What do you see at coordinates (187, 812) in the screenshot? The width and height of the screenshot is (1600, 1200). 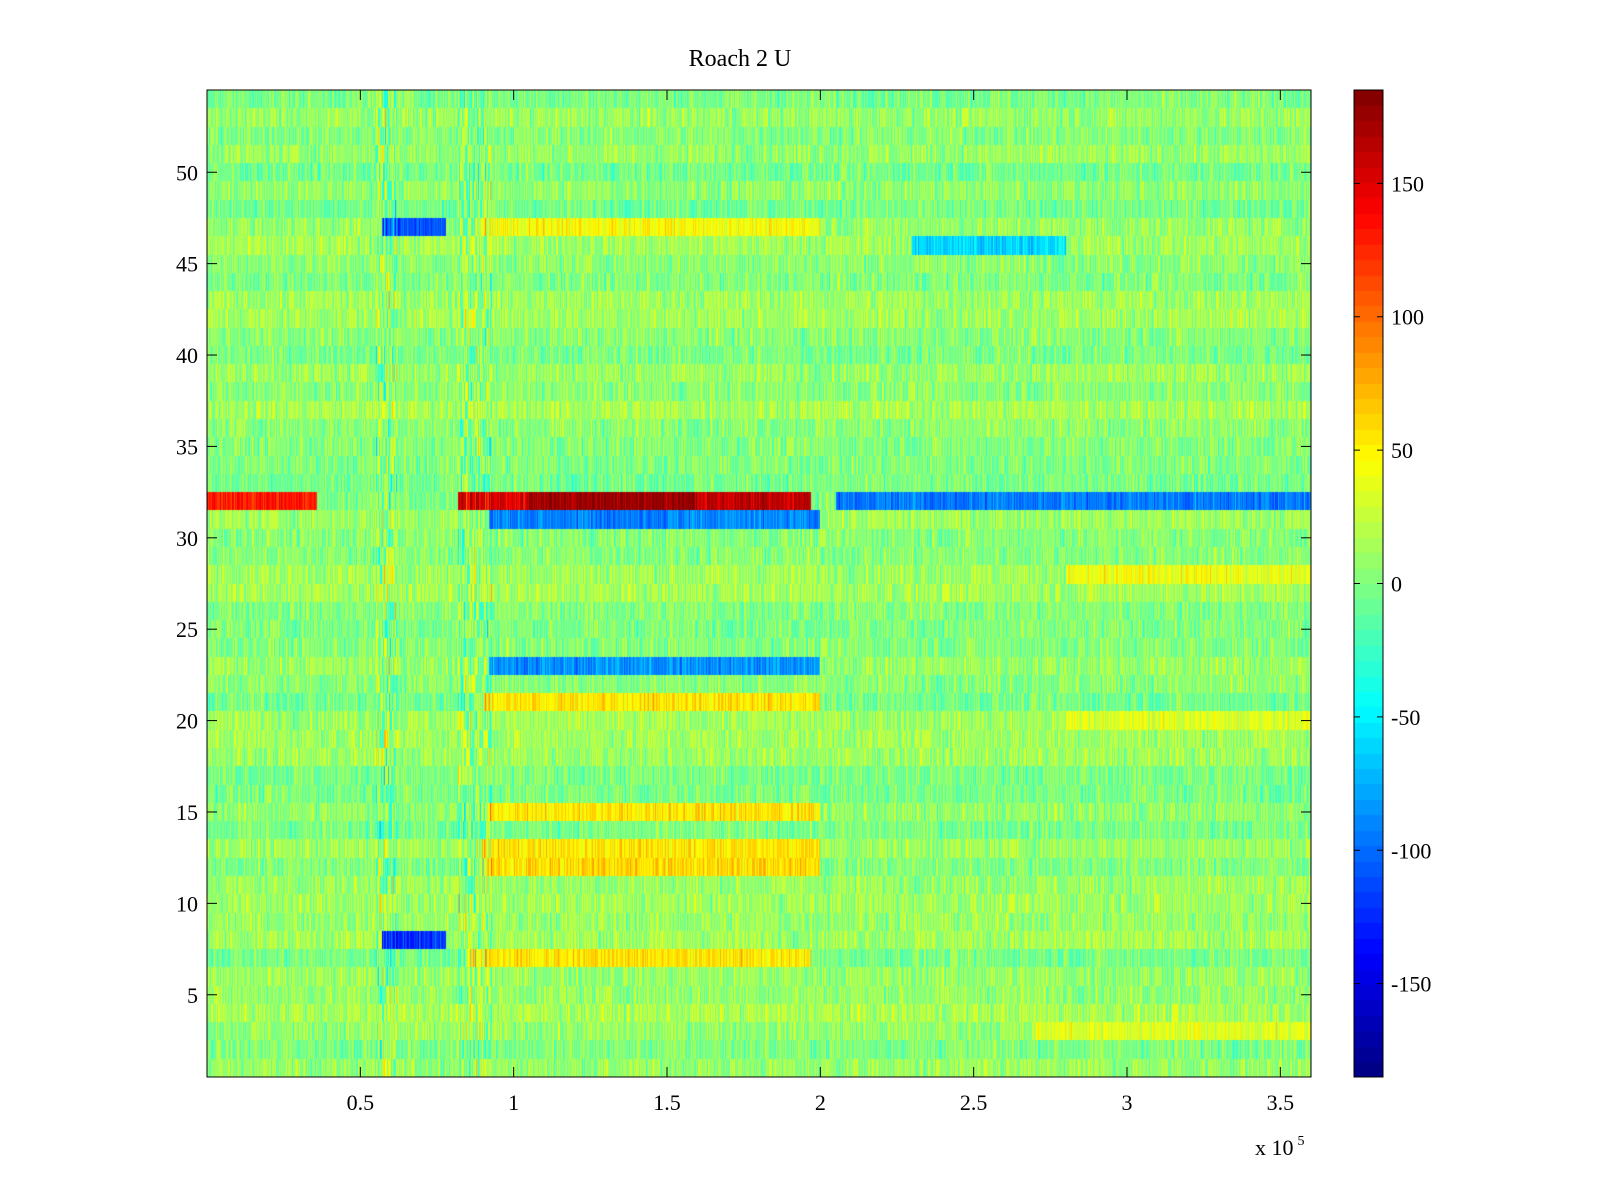 I see `y-tick-label: 15` at bounding box center [187, 812].